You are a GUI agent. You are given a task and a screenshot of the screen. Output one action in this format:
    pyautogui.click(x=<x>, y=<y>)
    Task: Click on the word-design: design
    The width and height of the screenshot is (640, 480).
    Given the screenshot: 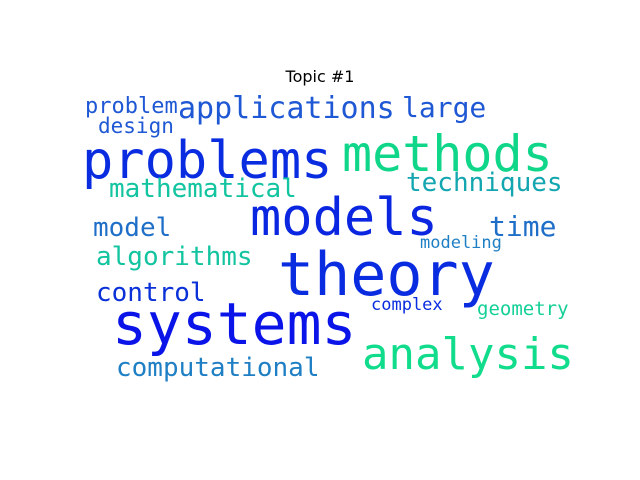 What is the action you would take?
    pyautogui.click(x=136, y=126)
    